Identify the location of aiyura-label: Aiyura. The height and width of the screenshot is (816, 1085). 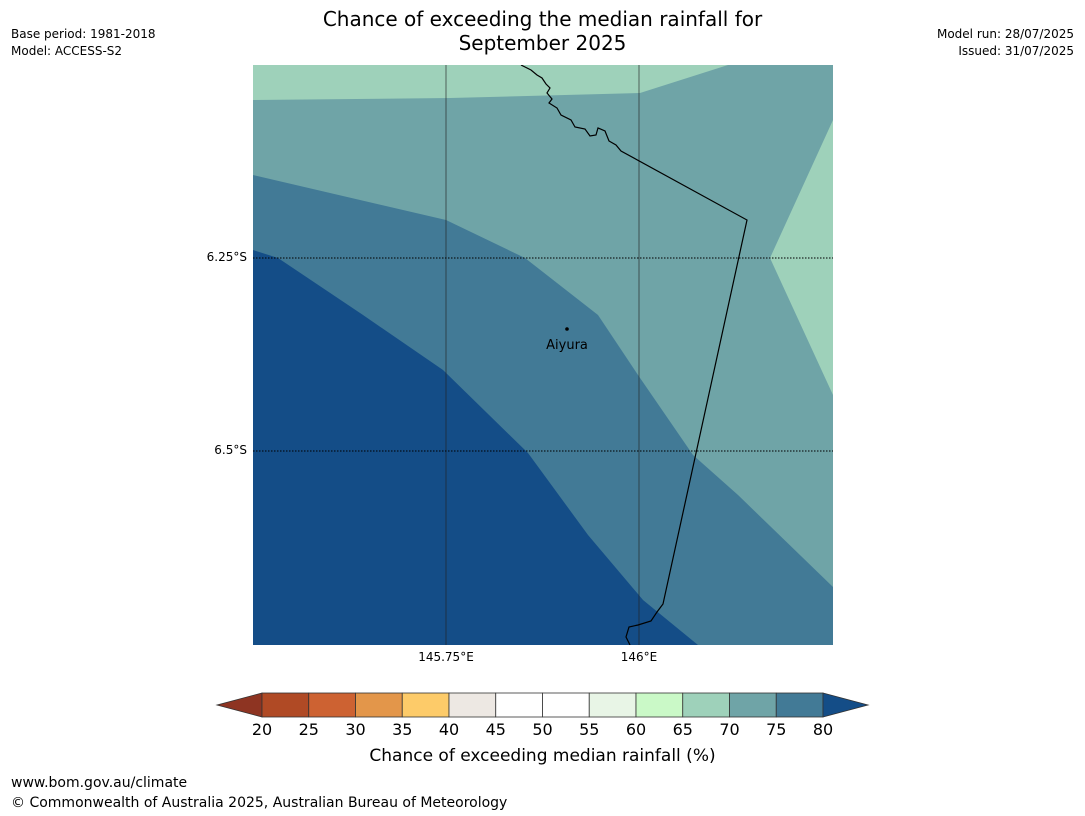
(567, 345).